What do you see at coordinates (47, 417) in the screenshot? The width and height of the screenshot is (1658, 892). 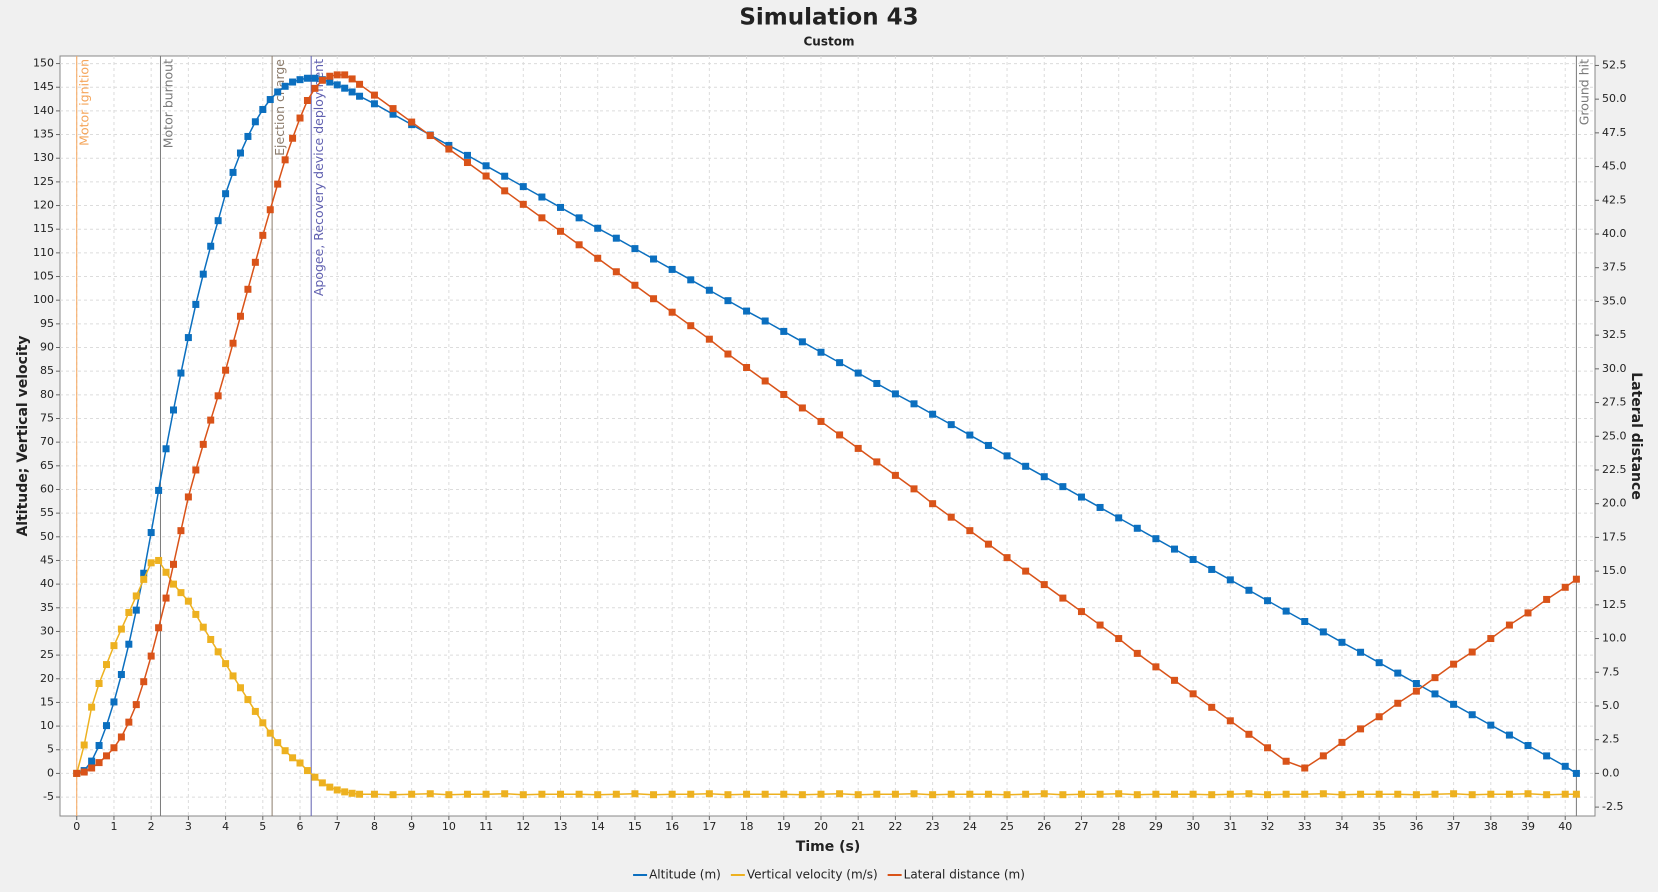 I see `y-tick-label: 75` at bounding box center [47, 417].